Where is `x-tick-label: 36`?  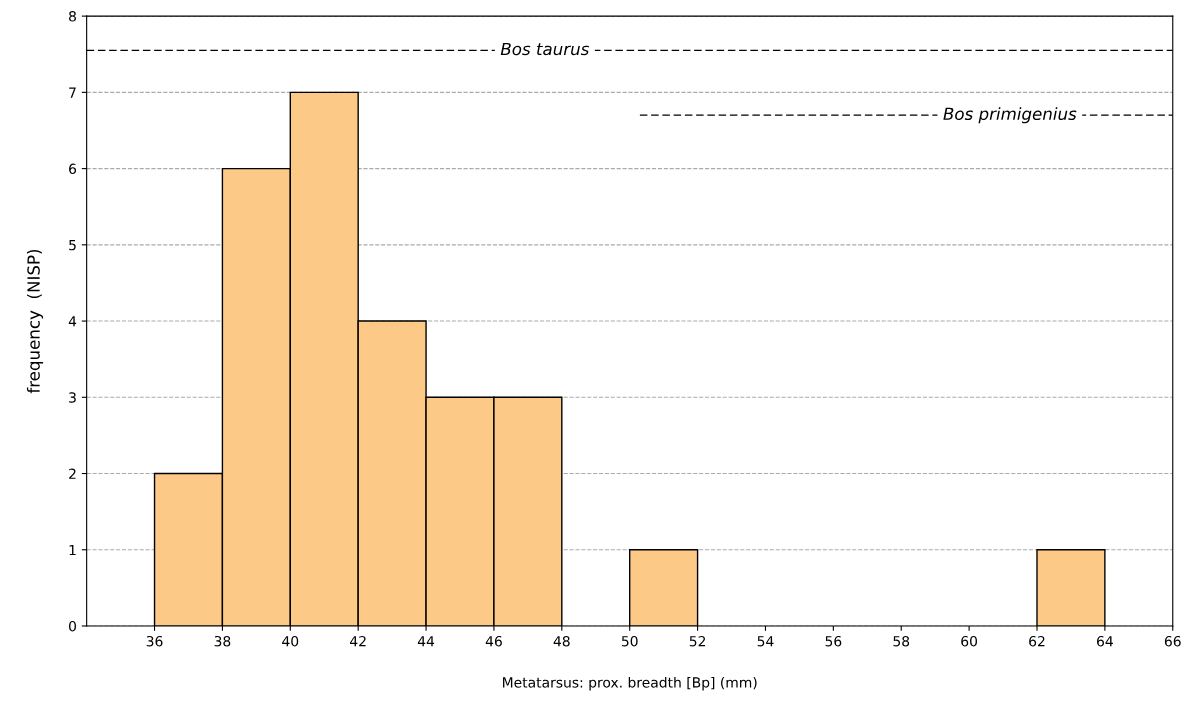 x-tick-label: 36 is located at coordinates (154, 641).